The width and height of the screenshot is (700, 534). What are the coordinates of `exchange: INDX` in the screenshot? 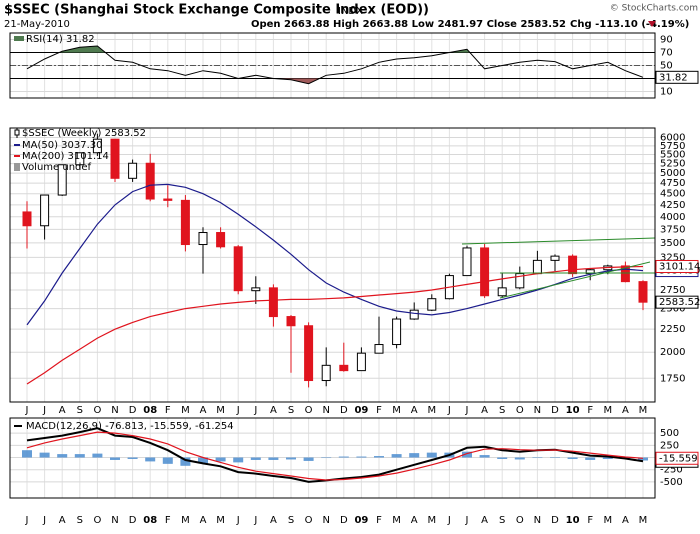 It's located at (350, 11).